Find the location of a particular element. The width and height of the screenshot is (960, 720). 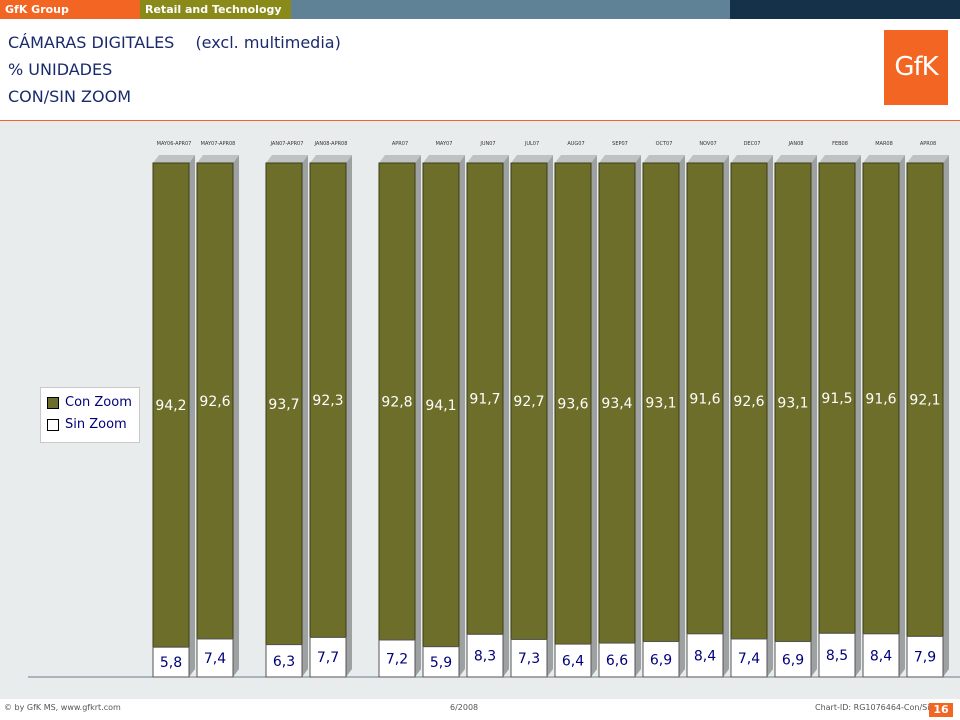

legend-label-sin-zoom: Sin Zoom is located at coordinates (96, 424).